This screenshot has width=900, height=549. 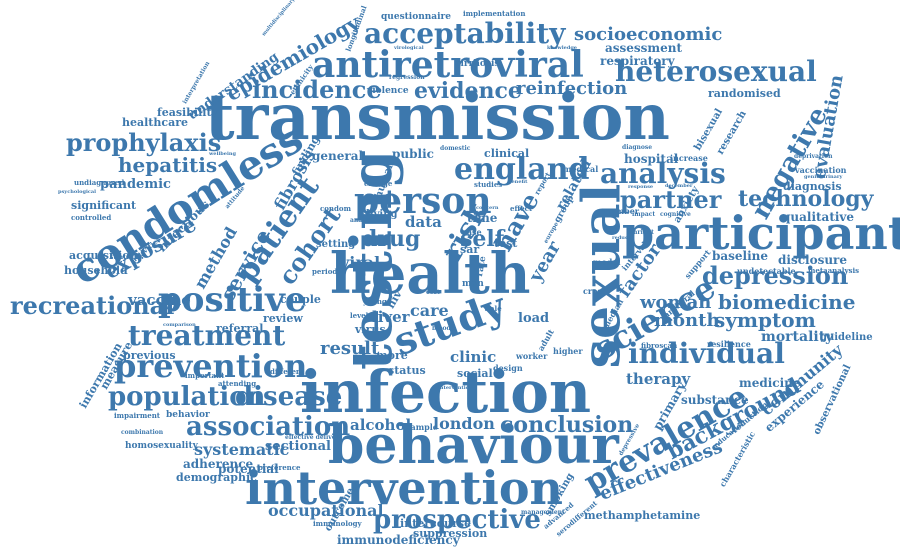 What do you see at coordinates (283, 318) in the screenshot?
I see `word-review: review` at bounding box center [283, 318].